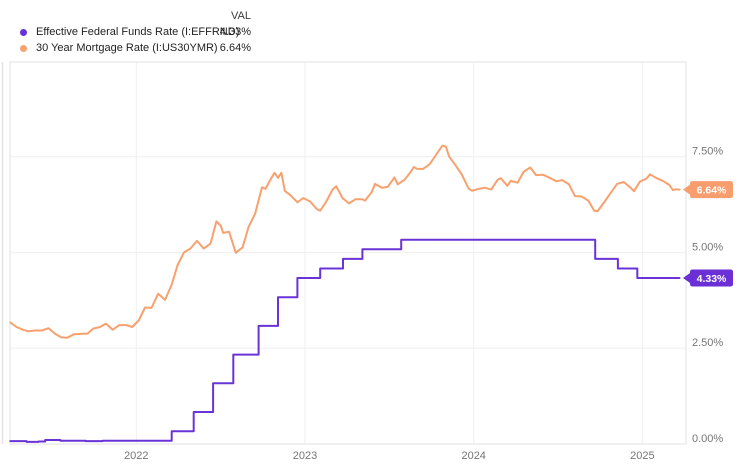 This screenshot has width=736, height=469. I want to click on x-axis-tick-label: 2022, so click(136, 456).